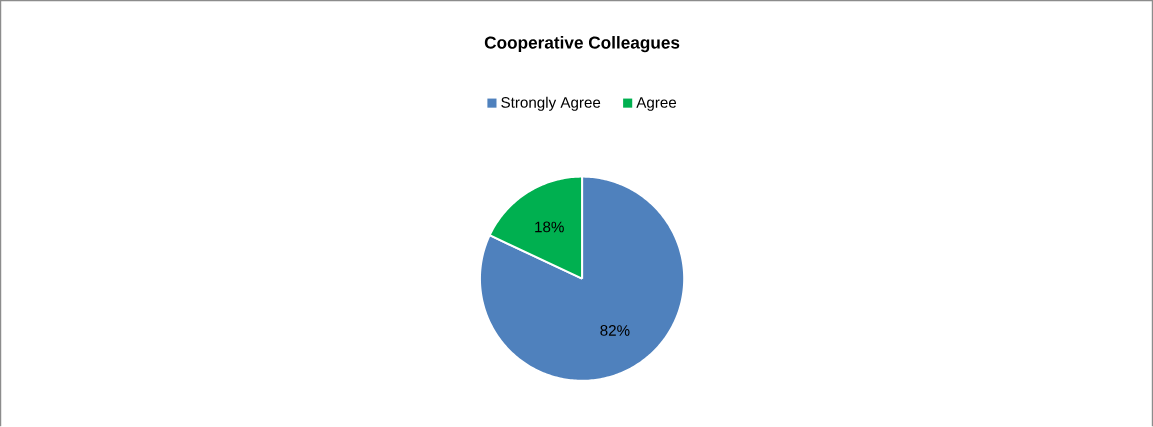  What do you see at coordinates (549, 227) in the screenshot?
I see `data-label: 18%` at bounding box center [549, 227].